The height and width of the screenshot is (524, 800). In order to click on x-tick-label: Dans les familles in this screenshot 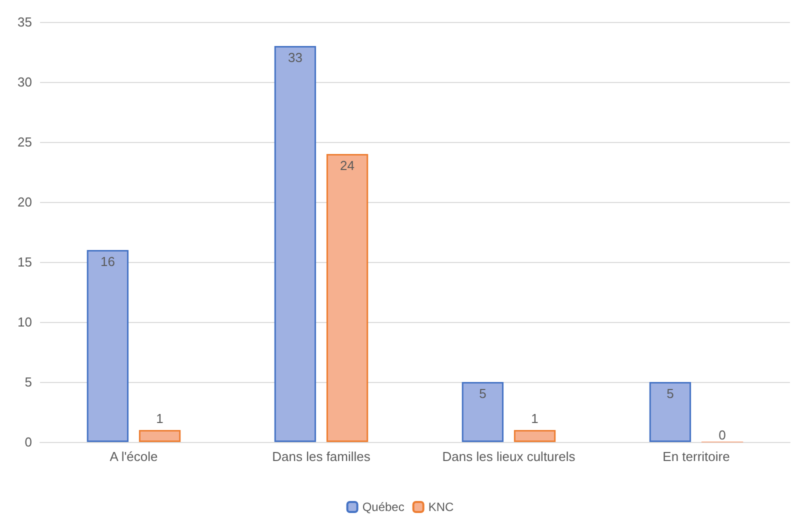, I will do `click(321, 456)`.